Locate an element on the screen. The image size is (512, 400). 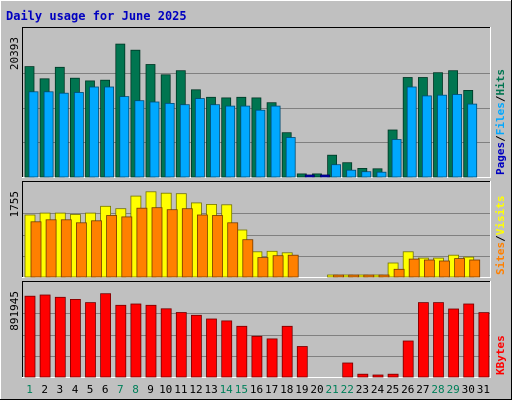
x-tick-label-19: 19 is located at coordinates (301, 389).